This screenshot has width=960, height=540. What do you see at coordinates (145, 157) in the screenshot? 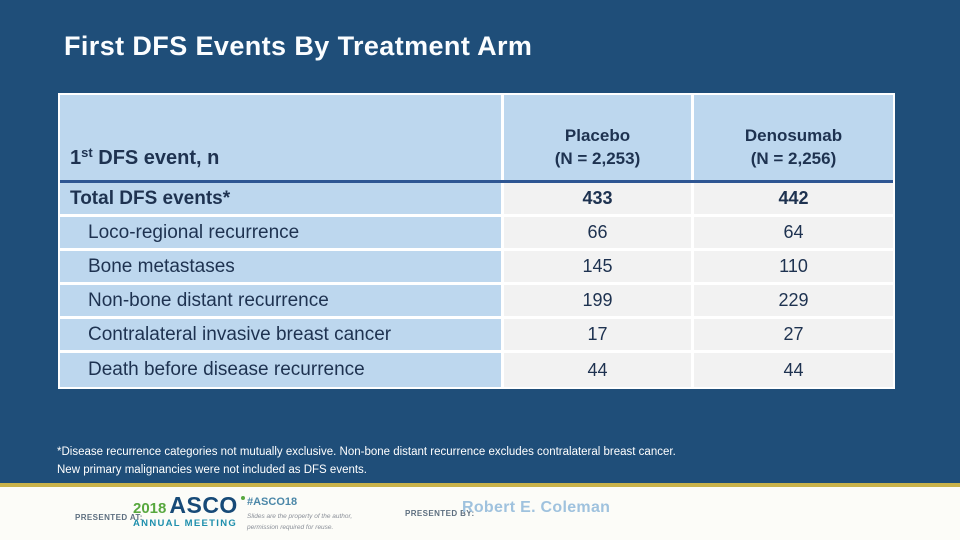
I see `header-label-text: 1st DFS event, n` at bounding box center [145, 157].